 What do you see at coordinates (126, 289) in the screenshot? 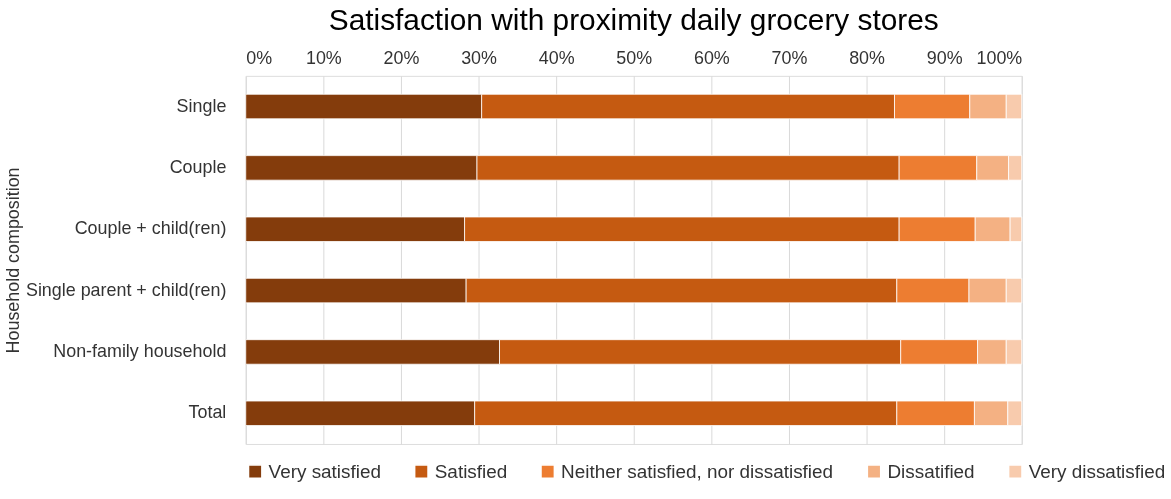
I see `y-tick-label: Single parent + child(ren)` at bounding box center [126, 289].